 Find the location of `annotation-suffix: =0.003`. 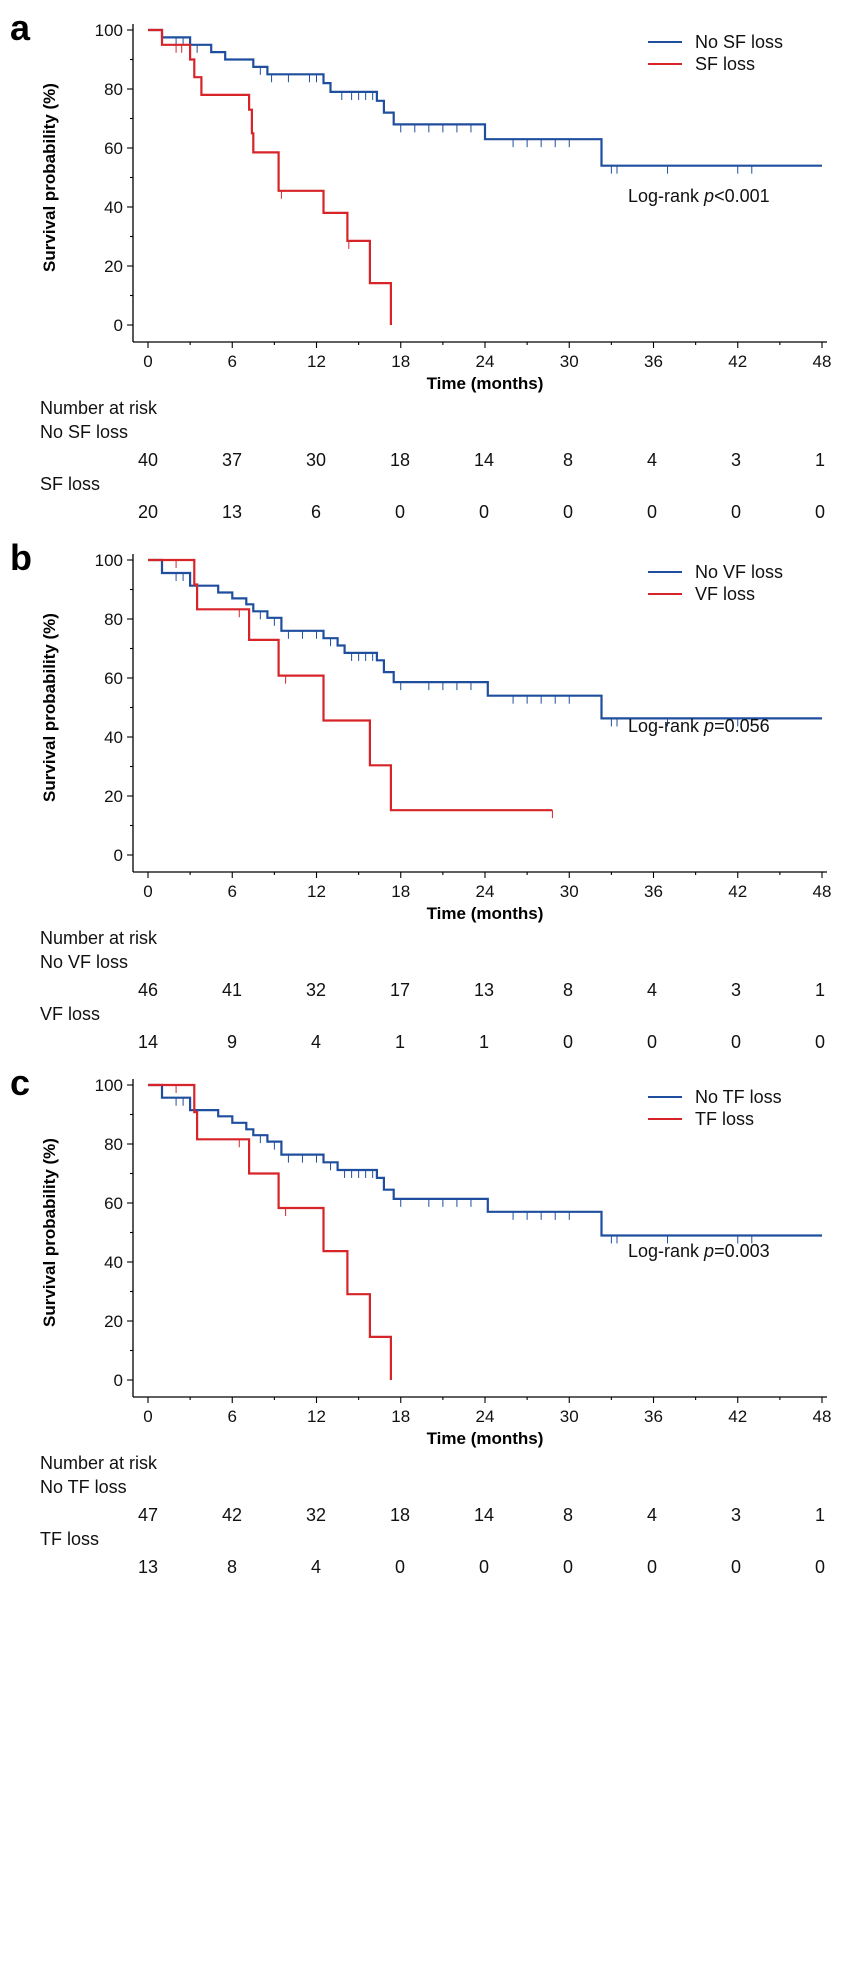

annotation-suffix: =0.003 is located at coordinates (742, 1251).